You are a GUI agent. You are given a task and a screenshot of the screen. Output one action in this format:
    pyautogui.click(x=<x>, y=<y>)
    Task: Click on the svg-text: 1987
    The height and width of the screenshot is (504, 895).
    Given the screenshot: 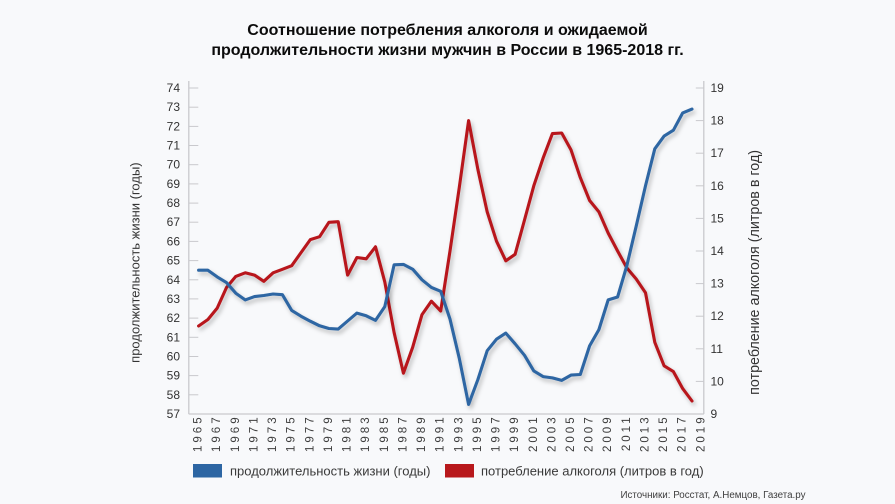 What is the action you would take?
    pyautogui.click(x=403, y=433)
    